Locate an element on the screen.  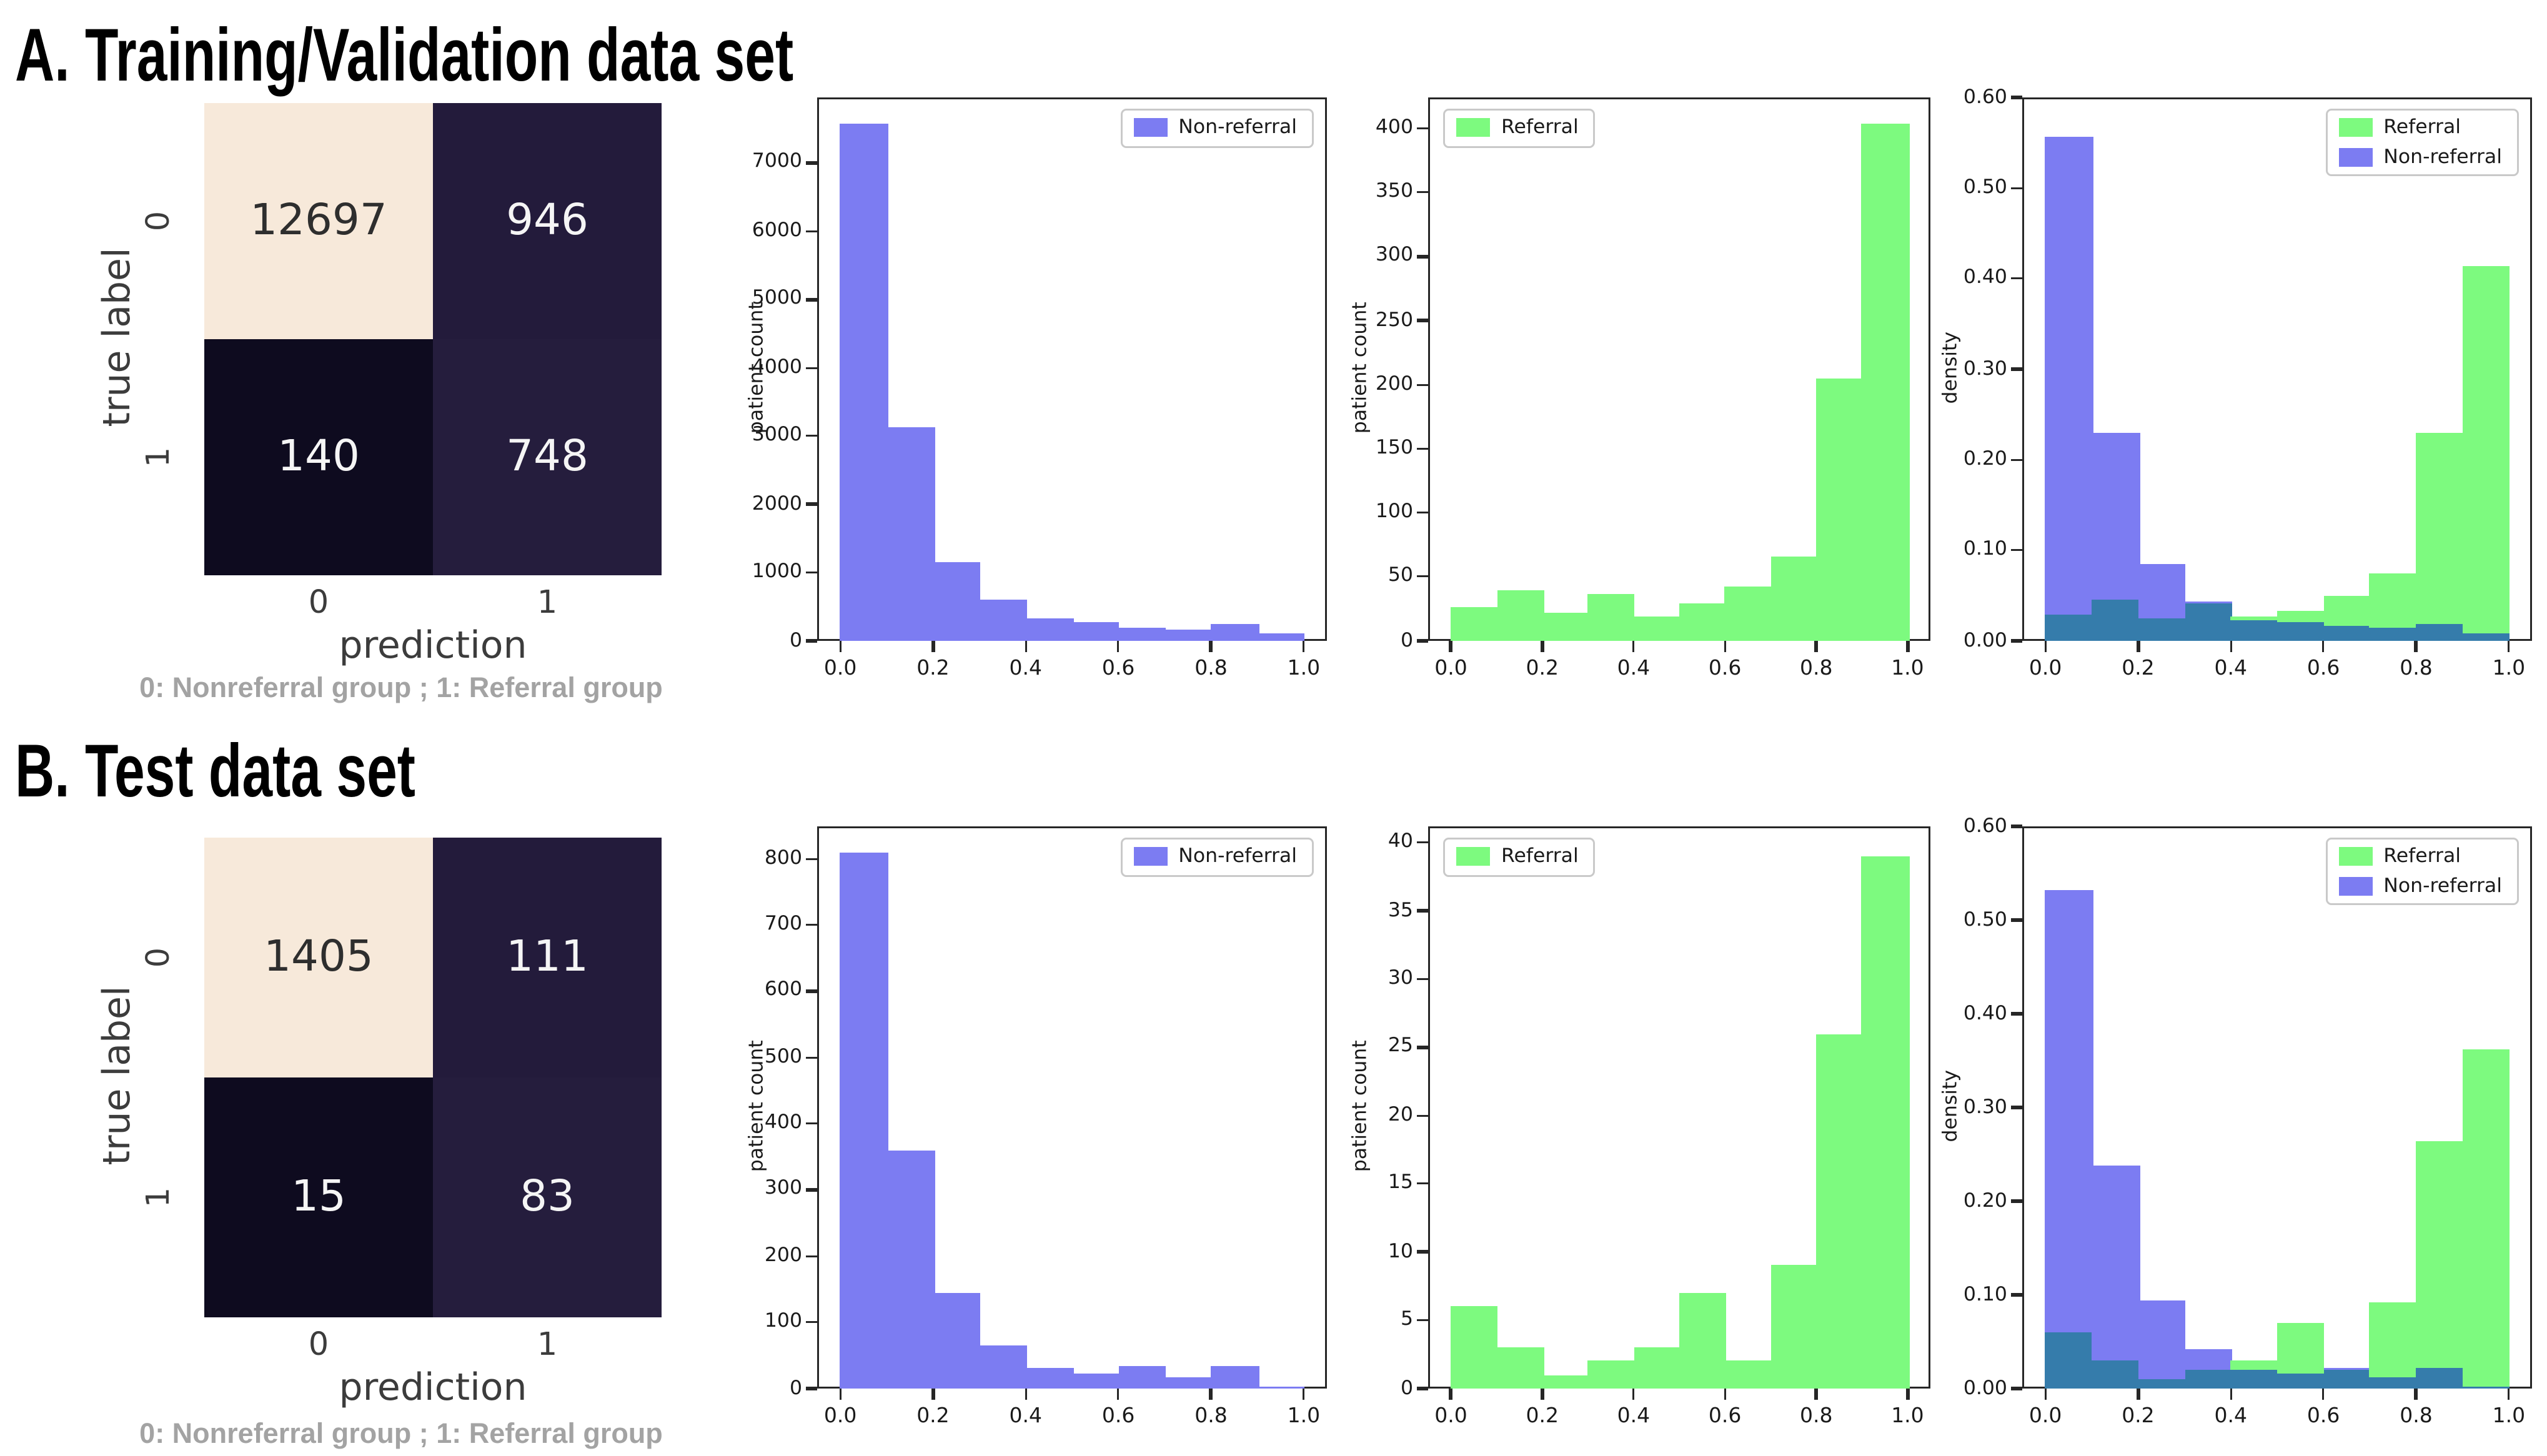
matrix-cell: 15 is located at coordinates (318, 1197).